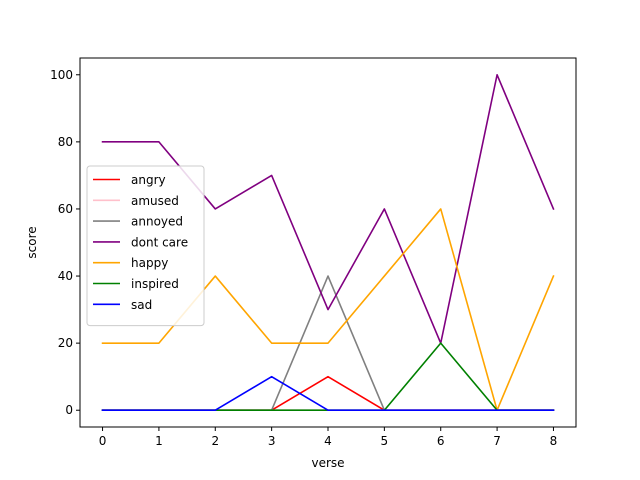 This screenshot has height=480, width=640. What do you see at coordinates (65, 142) in the screenshot?
I see `y-tick-label: 80` at bounding box center [65, 142].